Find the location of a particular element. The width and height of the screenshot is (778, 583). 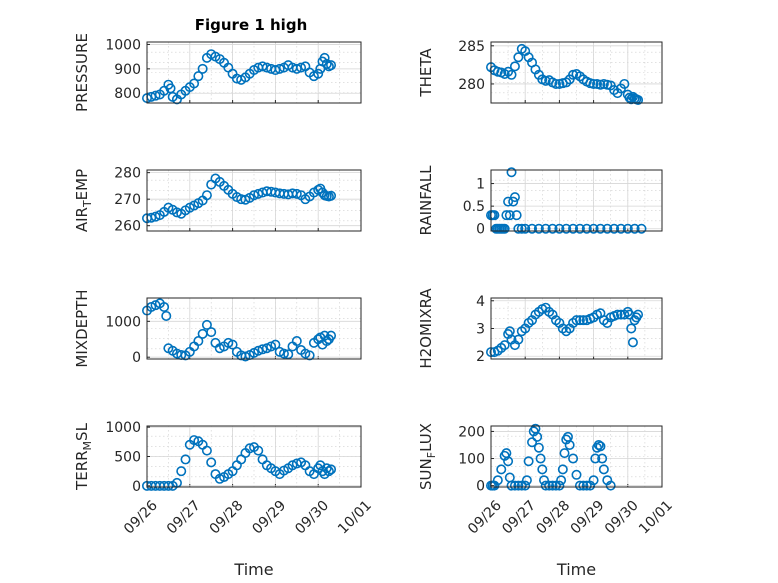

y-axis-label: PRESSURE is located at coordinates (82, 72).